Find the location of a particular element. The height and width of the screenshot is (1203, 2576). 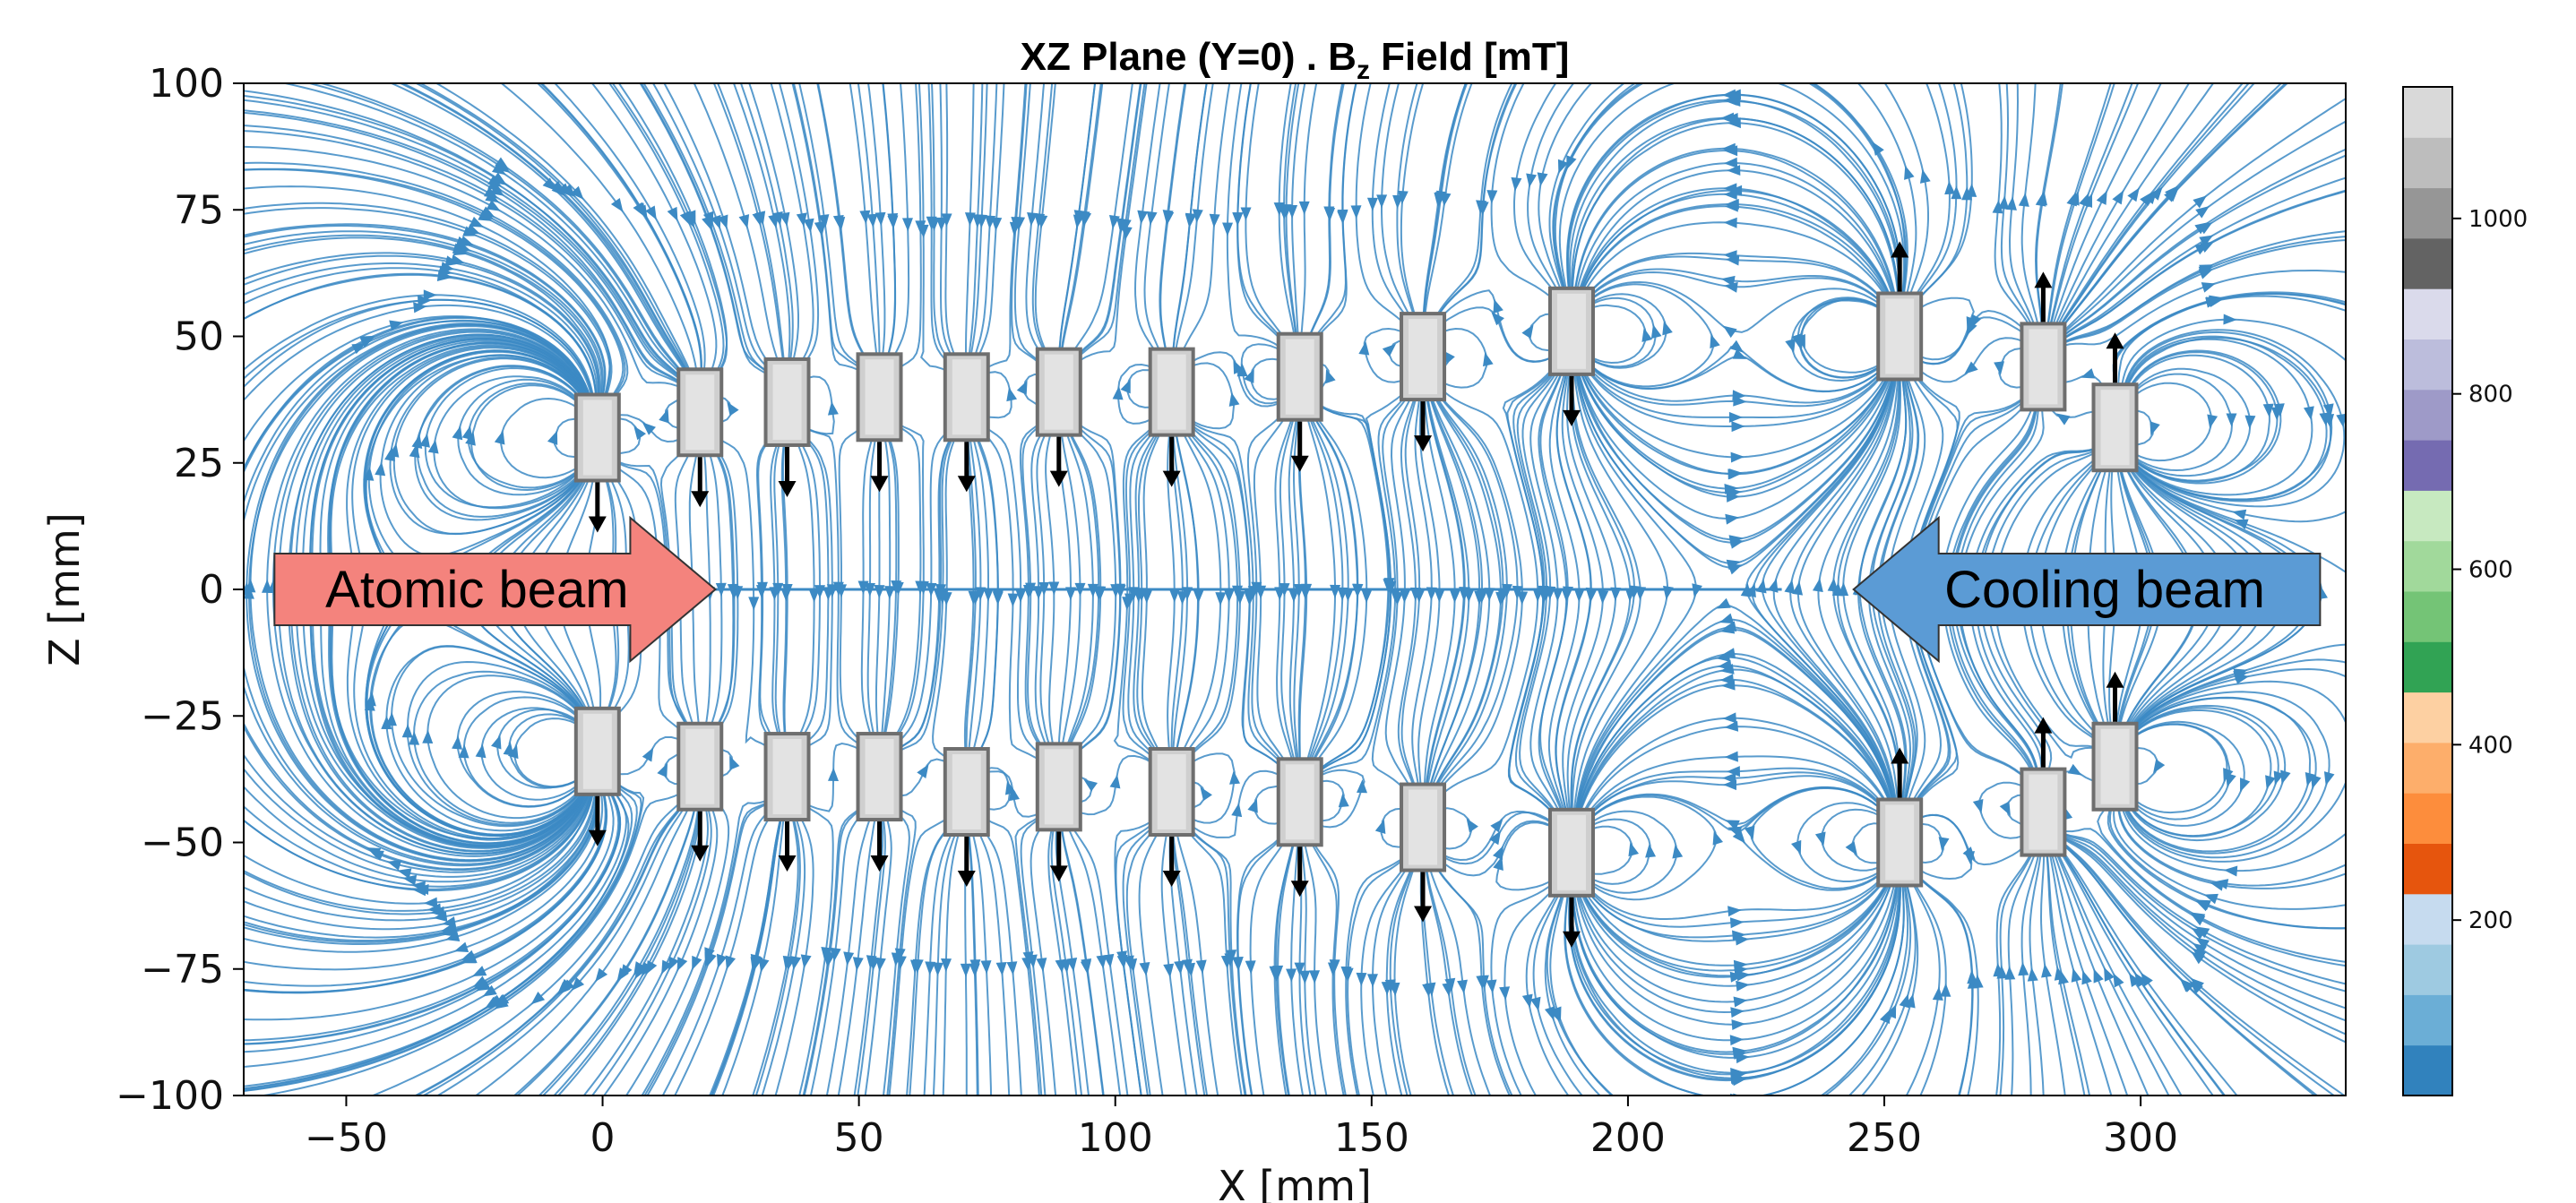

y-tick-label: 100 is located at coordinates (187, 84).